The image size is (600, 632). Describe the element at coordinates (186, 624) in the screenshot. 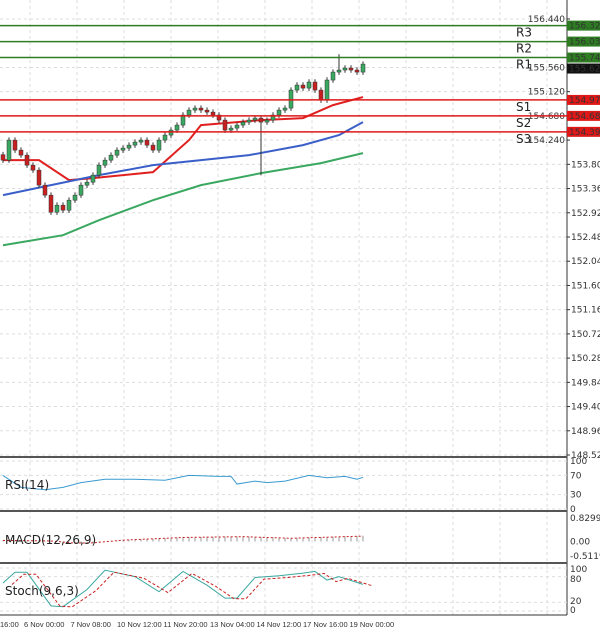

I see `time-axis-label: 11 Nov 20:00` at that location.